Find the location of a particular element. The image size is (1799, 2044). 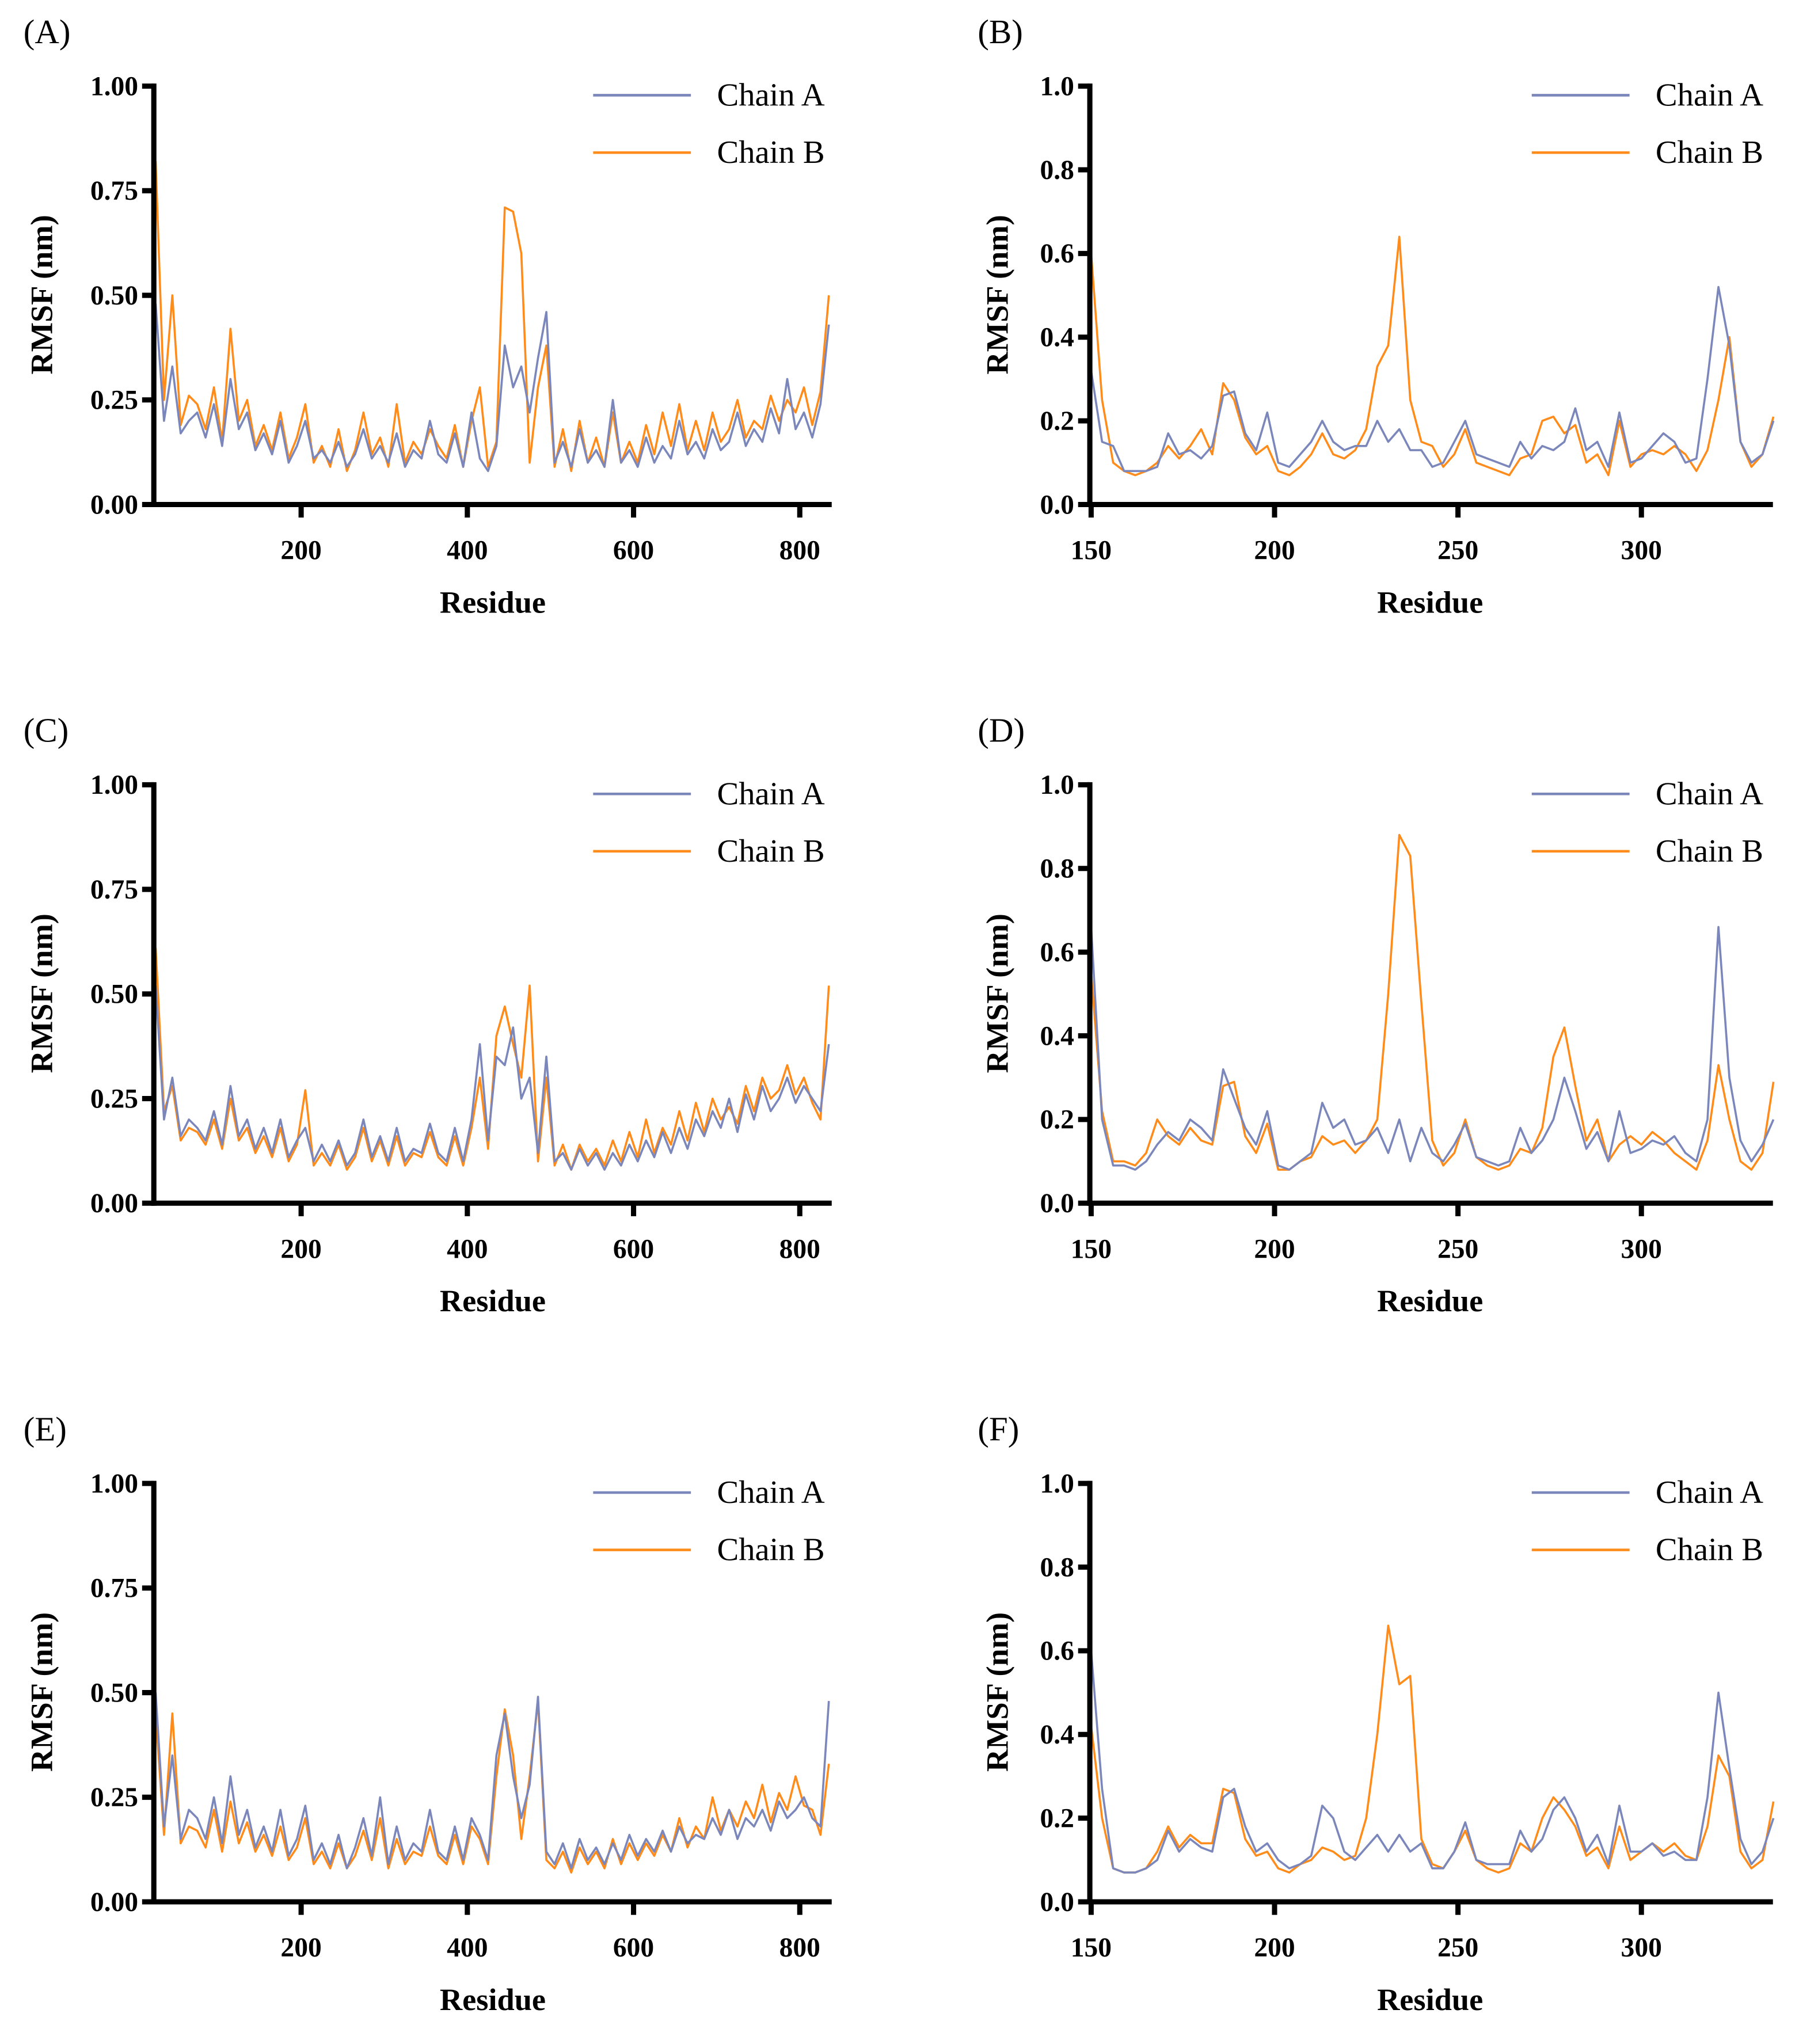

panel-label: (D) is located at coordinates (1001, 730).